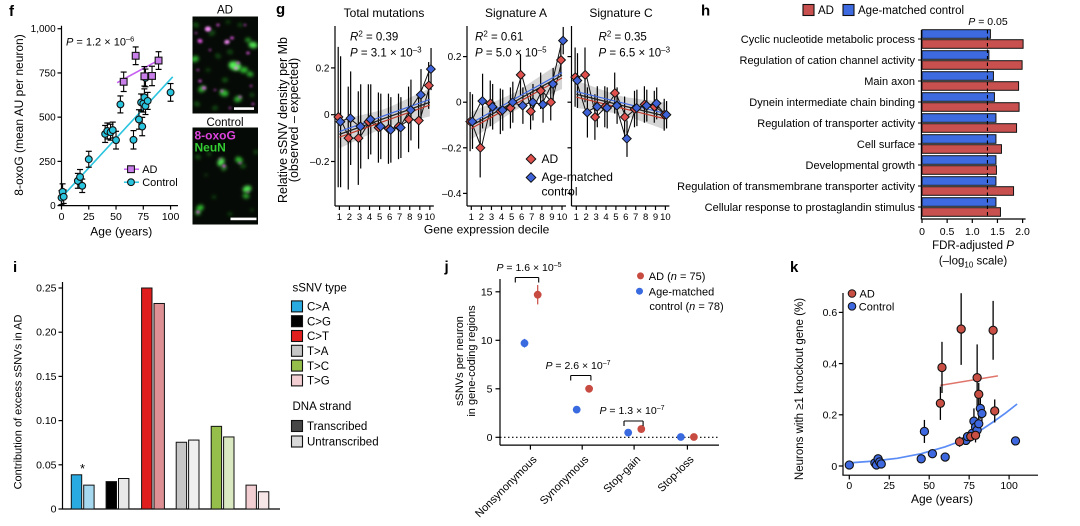  What do you see at coordinates (46, 377) in the screenshot?
I see `svg-text: 0.15` at bounding box center [46, 377].